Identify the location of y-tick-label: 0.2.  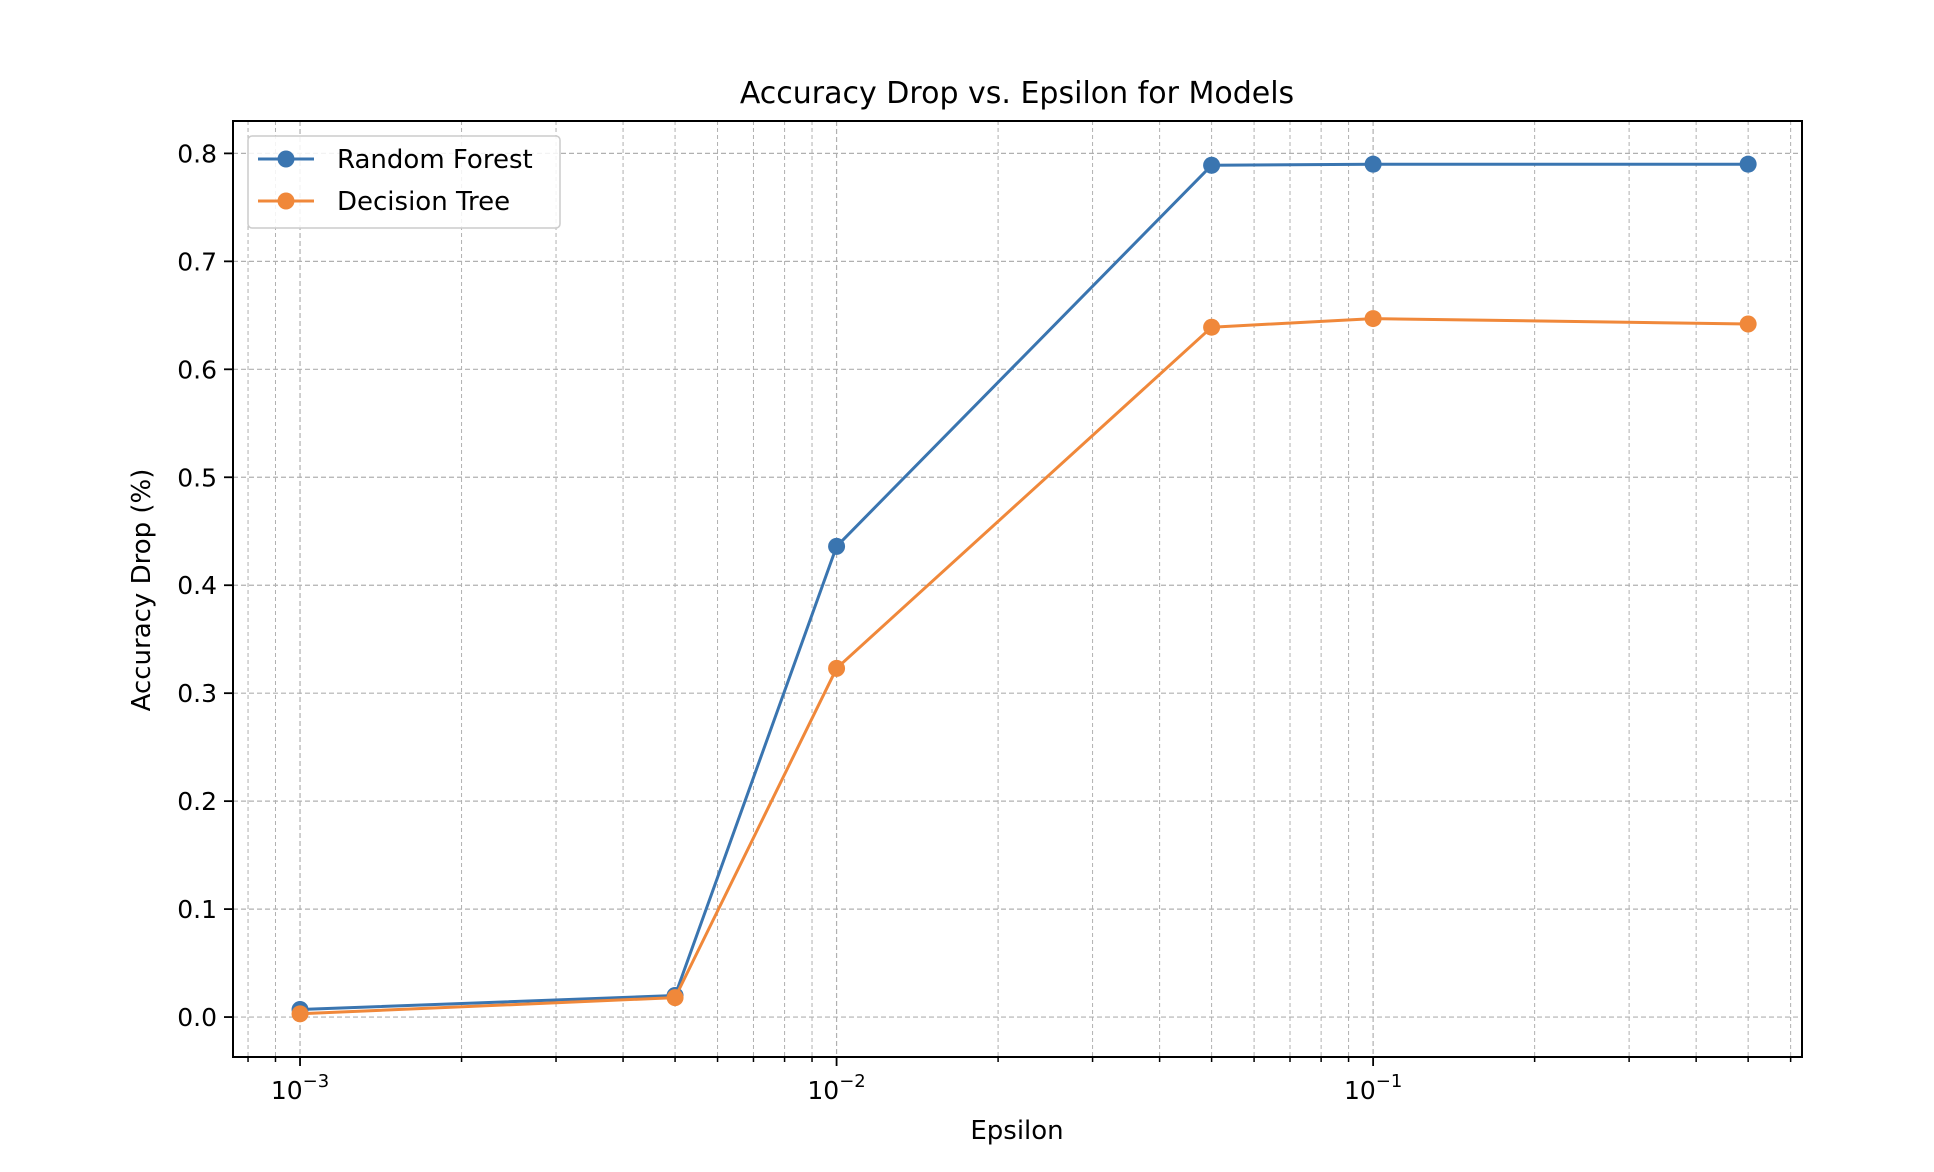
(197, 801).